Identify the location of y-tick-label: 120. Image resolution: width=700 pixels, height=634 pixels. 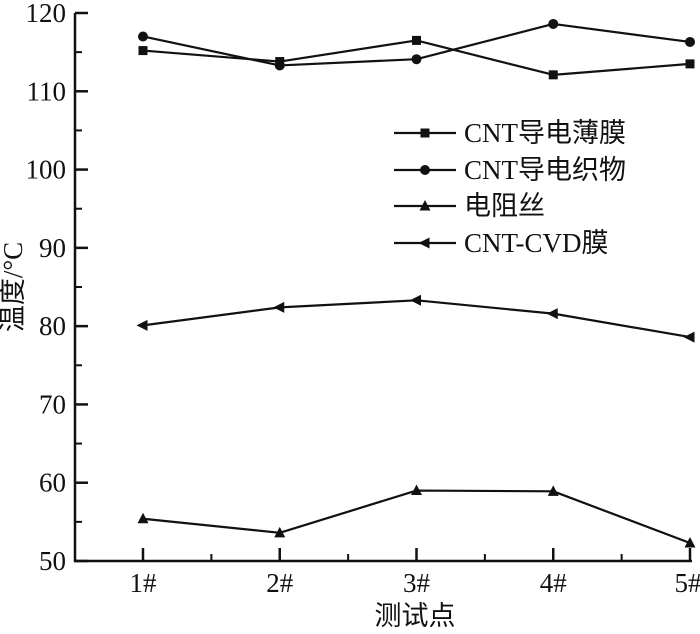
(46, 14).